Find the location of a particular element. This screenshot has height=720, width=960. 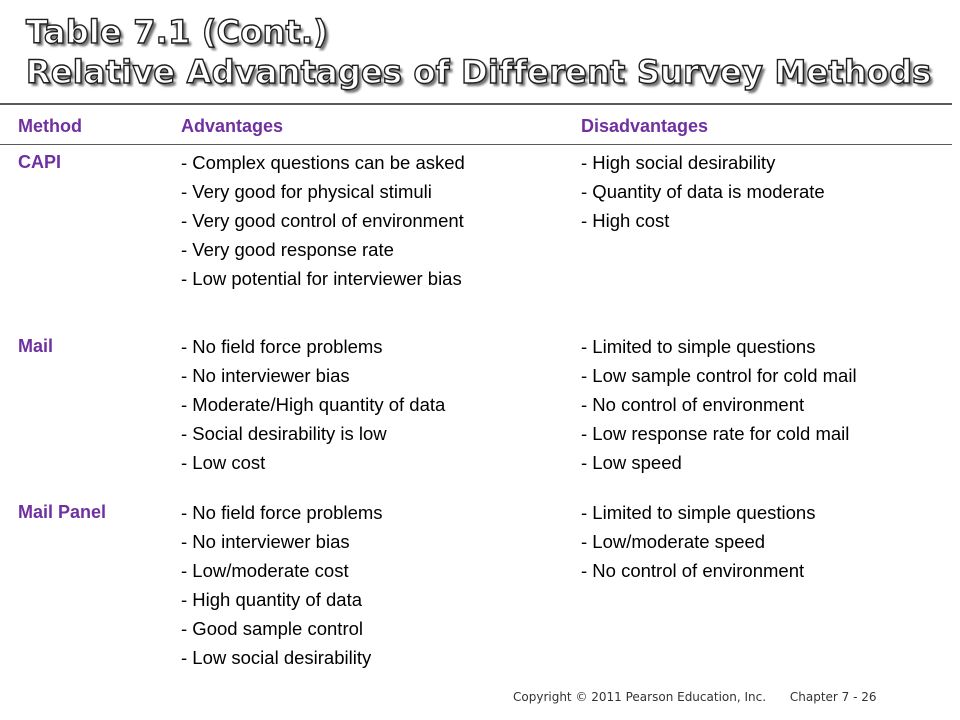

advantage-item: - Moderate/High quantity of data is located at coordinates (313, 404).